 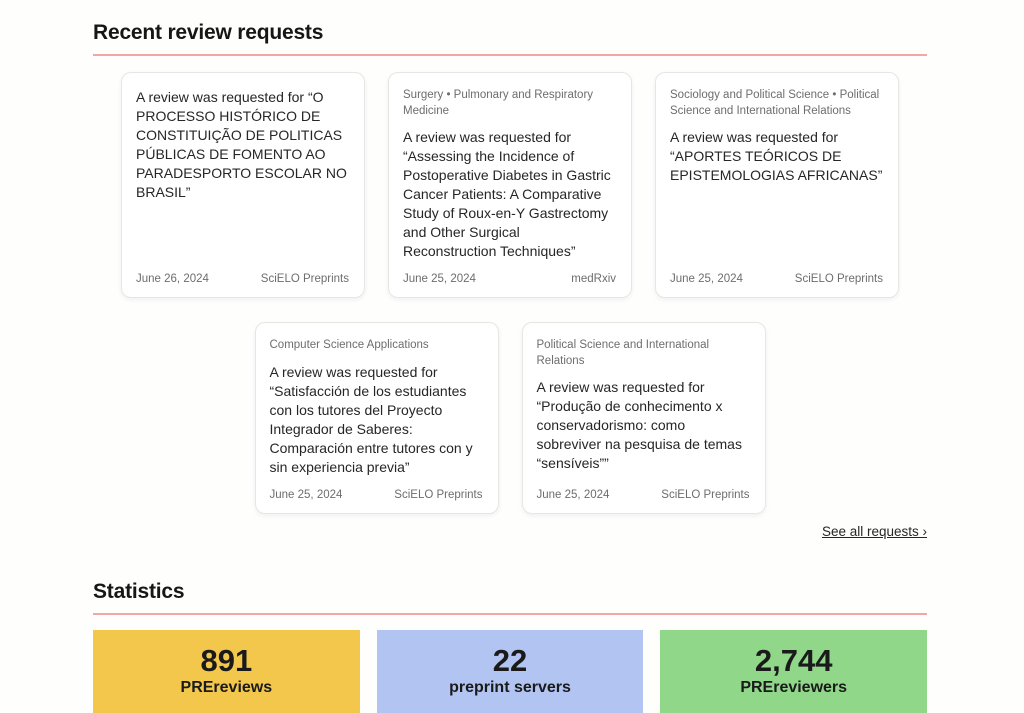 What do you see at coordinates (226, 688) in the screenshot?
I see `stat-label: PREreviews` at bounding box center [226, 688].